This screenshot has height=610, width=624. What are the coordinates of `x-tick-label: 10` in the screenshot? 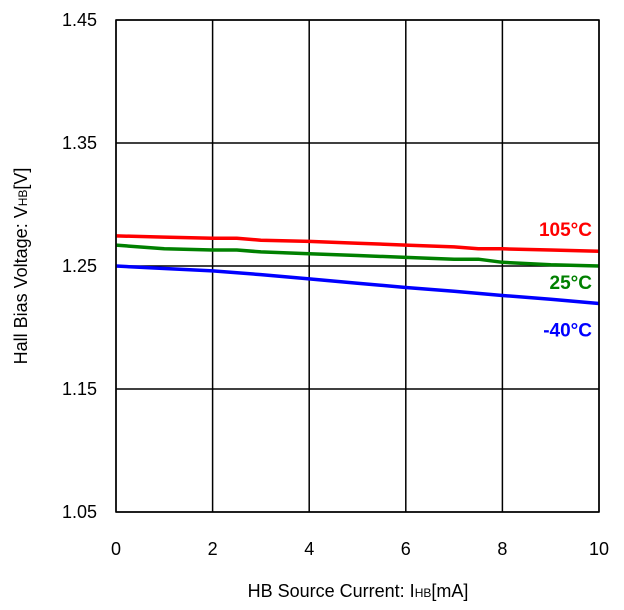 It's located at (599, 549).